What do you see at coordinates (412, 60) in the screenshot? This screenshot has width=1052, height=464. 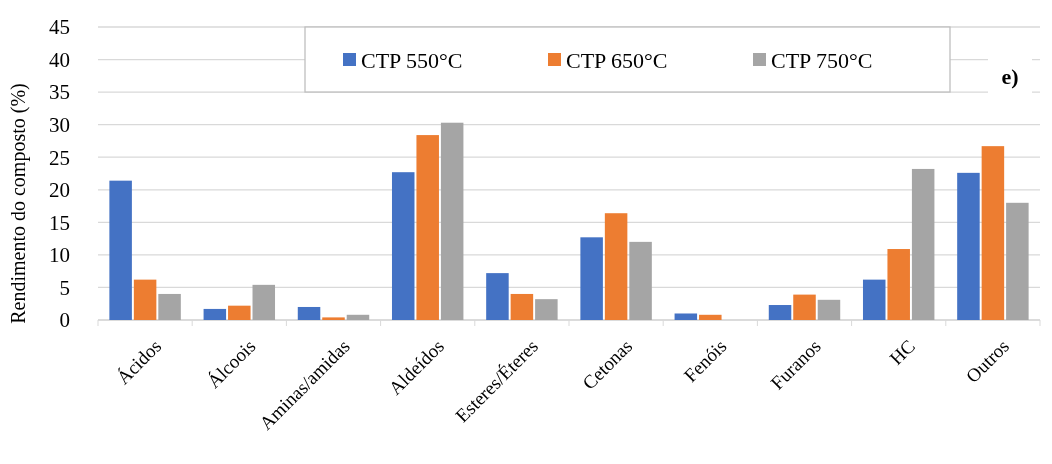 I see `legend-label: CTP 550°C` at bounding box center [412, 60].